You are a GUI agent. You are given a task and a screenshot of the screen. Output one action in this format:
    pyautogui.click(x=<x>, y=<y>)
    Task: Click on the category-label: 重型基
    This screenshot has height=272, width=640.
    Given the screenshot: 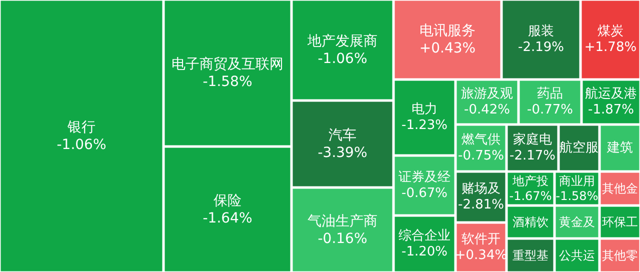 What is the action you would take?
    pyautogui.click(x=530, y=255)
    